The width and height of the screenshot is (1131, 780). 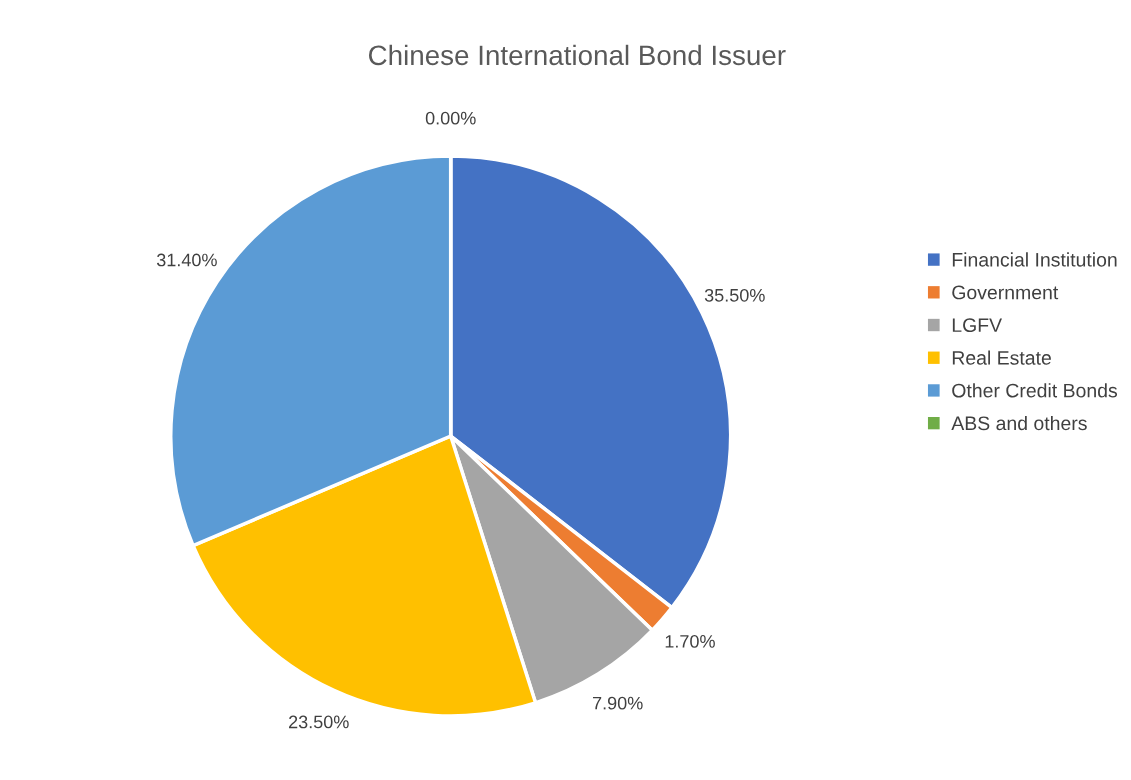 What do you see at coordinates (618, 703) in the screenshot?
I see `data-label: 7.90%` at bounding box center [618, 703].